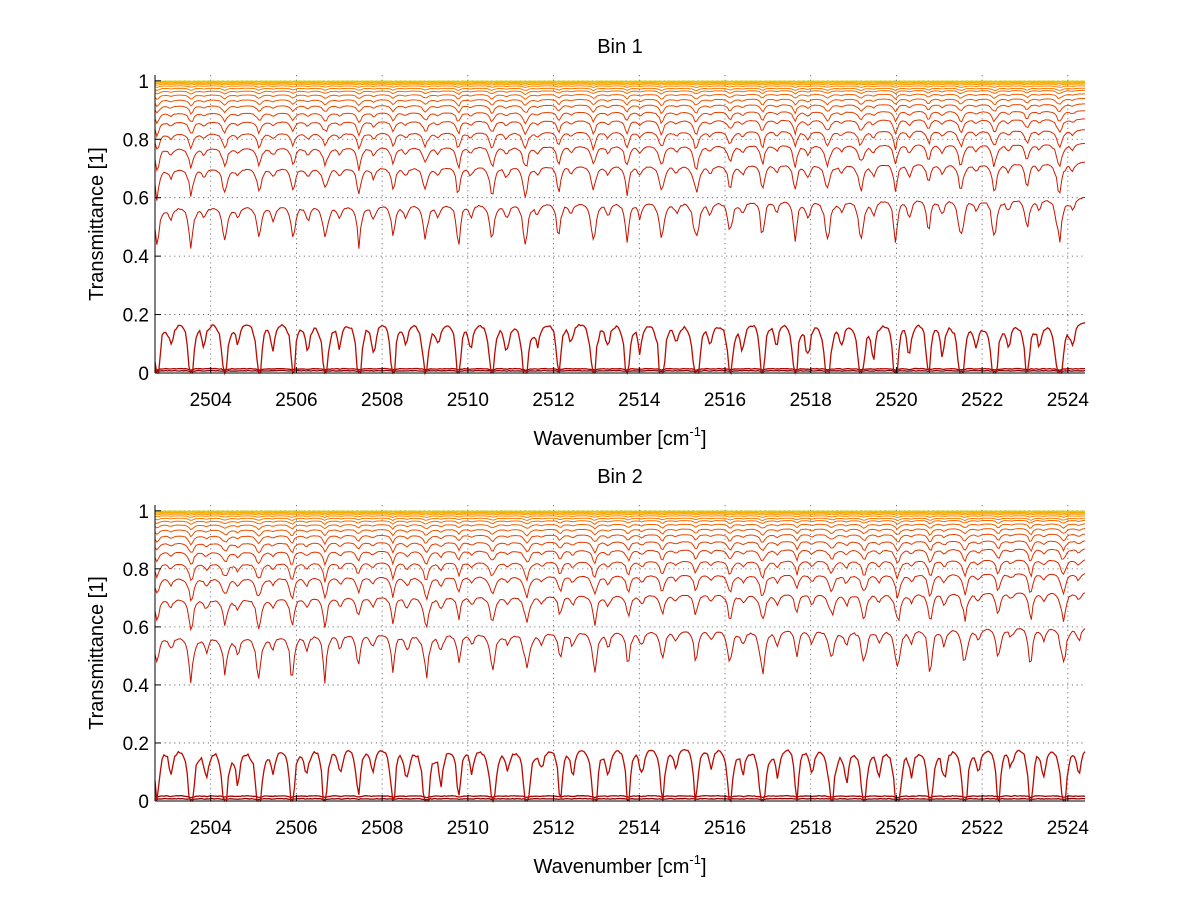  Describe the element at coordinates (620, 47) in the screenshot. I see `chart-title: Bin 1` at that location.